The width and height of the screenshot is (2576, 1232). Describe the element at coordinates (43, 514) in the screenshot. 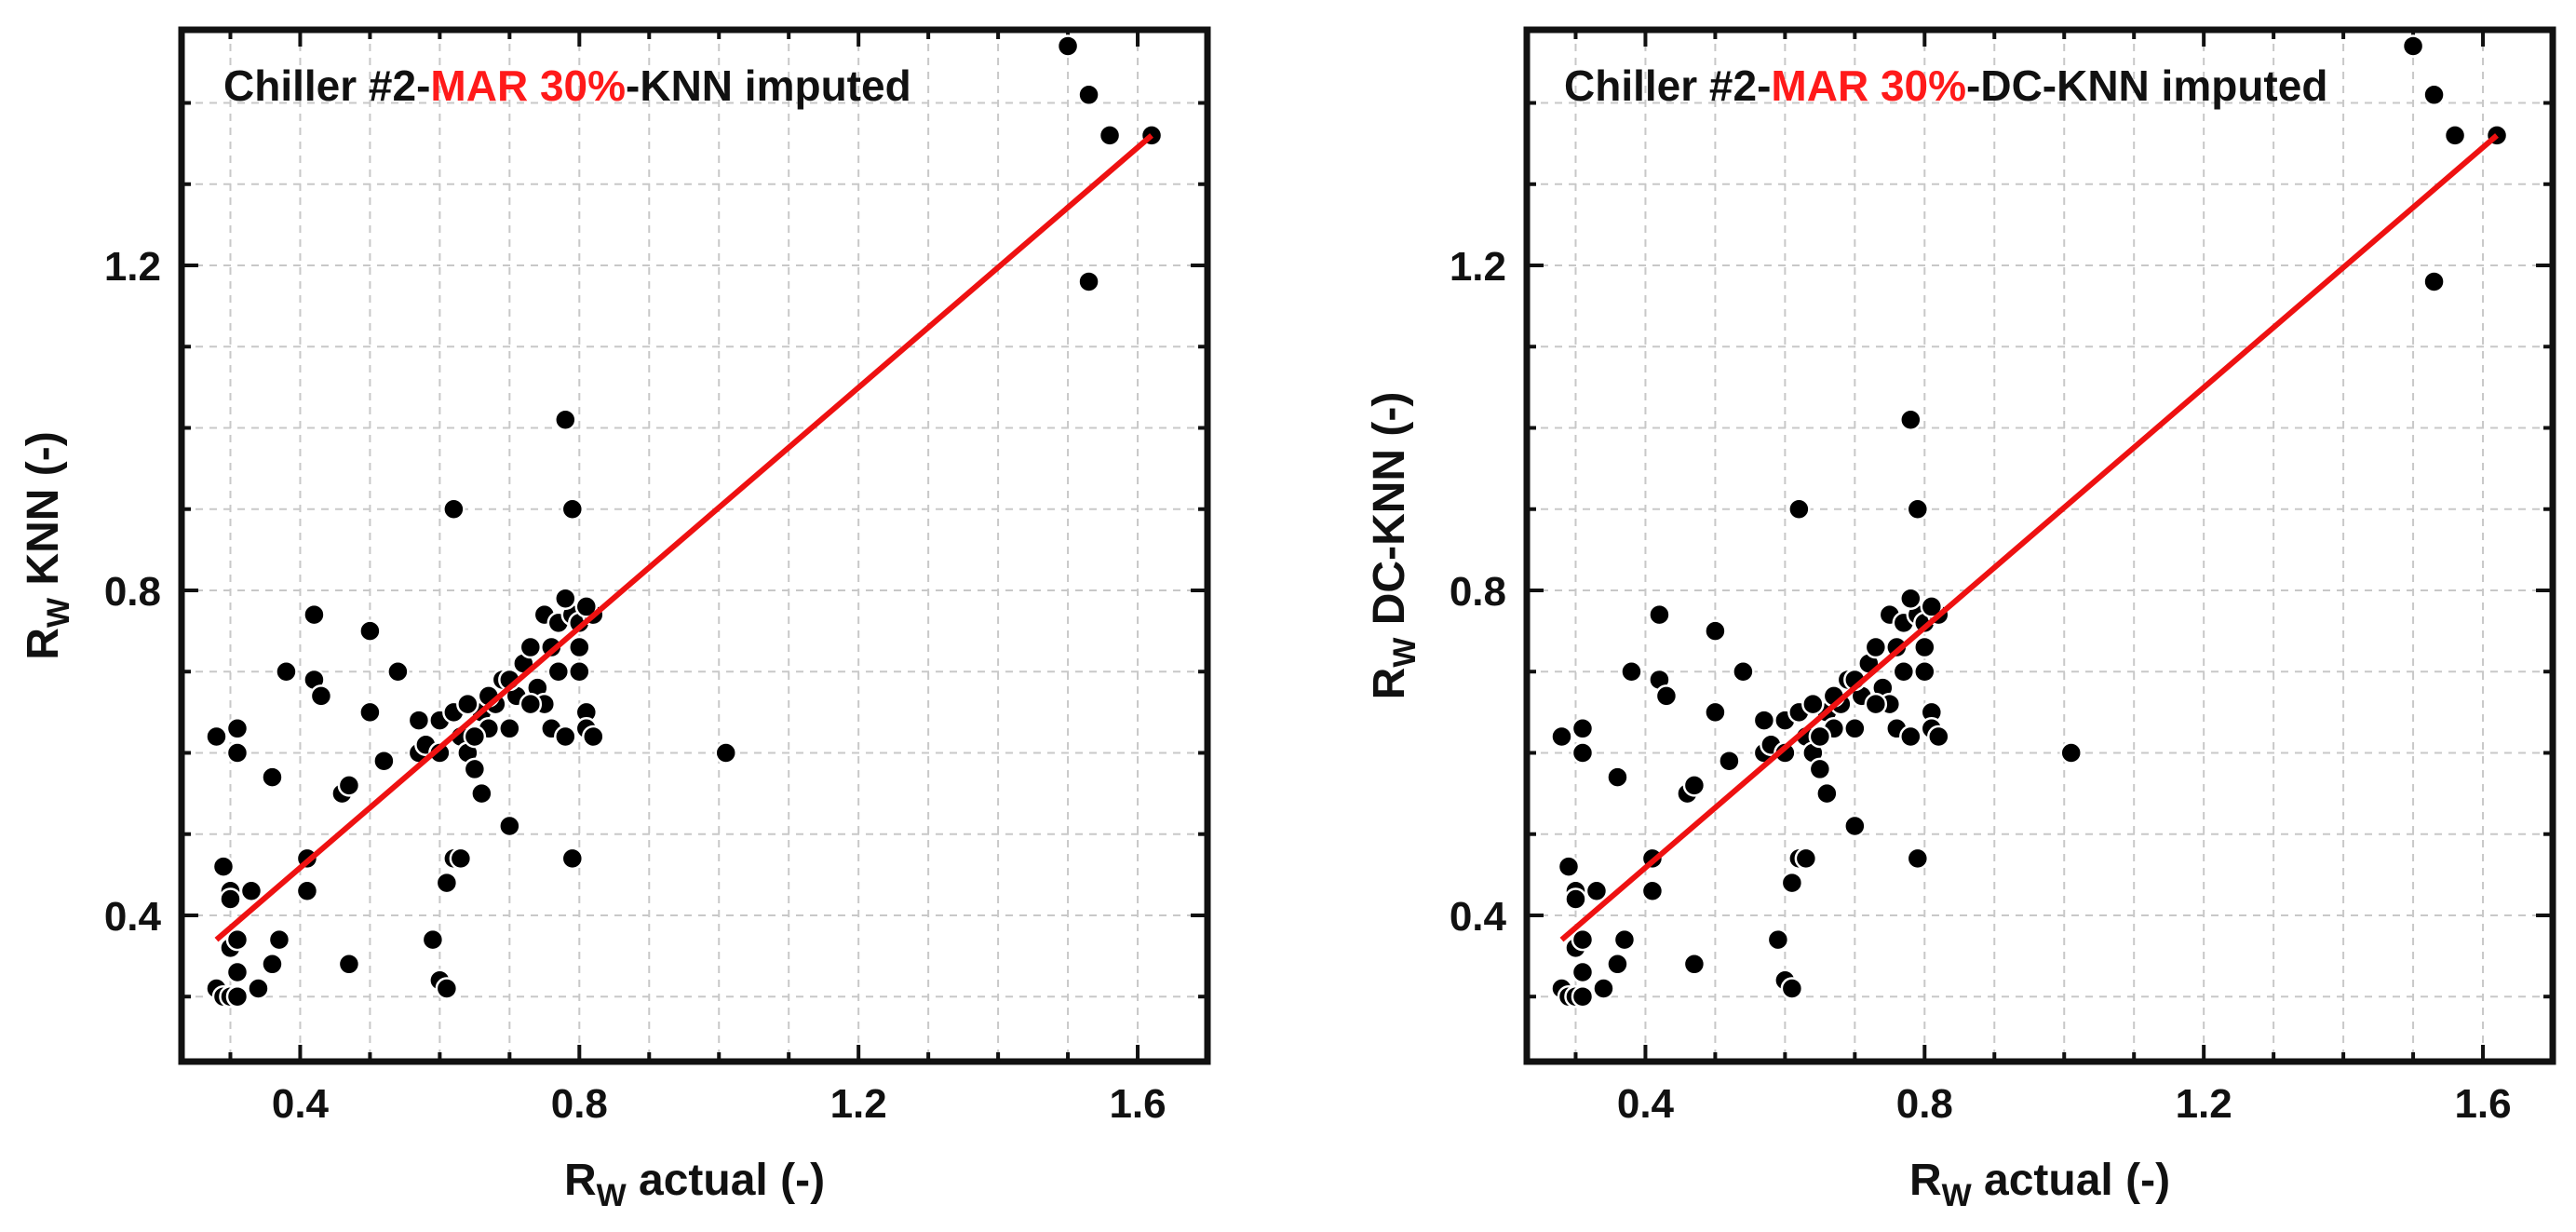

I see `y-axis-label-rest: KNN (-)` at that location.